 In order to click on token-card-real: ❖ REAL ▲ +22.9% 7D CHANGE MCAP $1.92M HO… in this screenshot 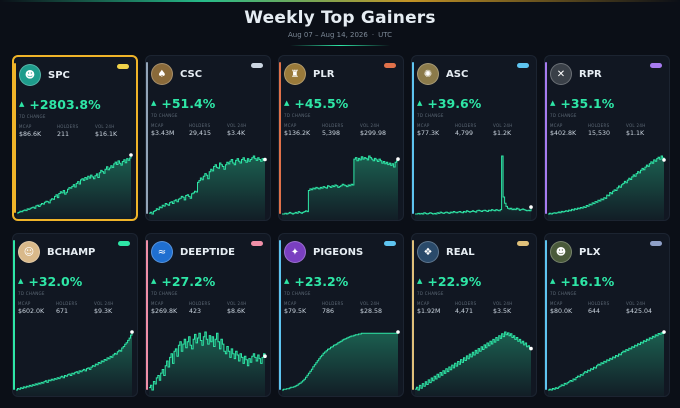, I will do `click(474, 315)`.